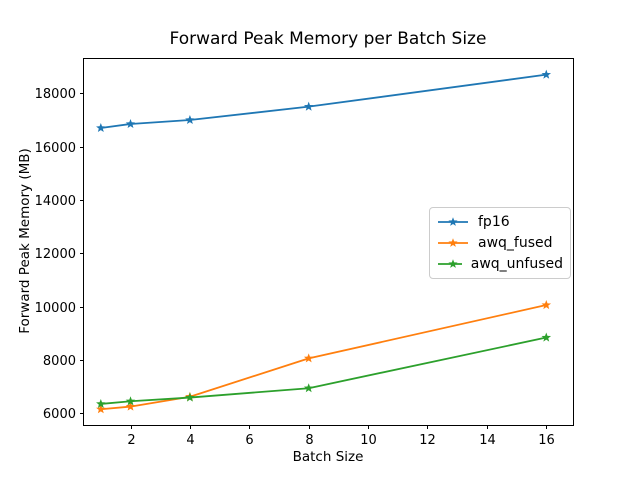  What do you see at coordinates (323, 370) in the screenshot?
I see `series-line-awq_unfused` at bounding box center [323, 370].